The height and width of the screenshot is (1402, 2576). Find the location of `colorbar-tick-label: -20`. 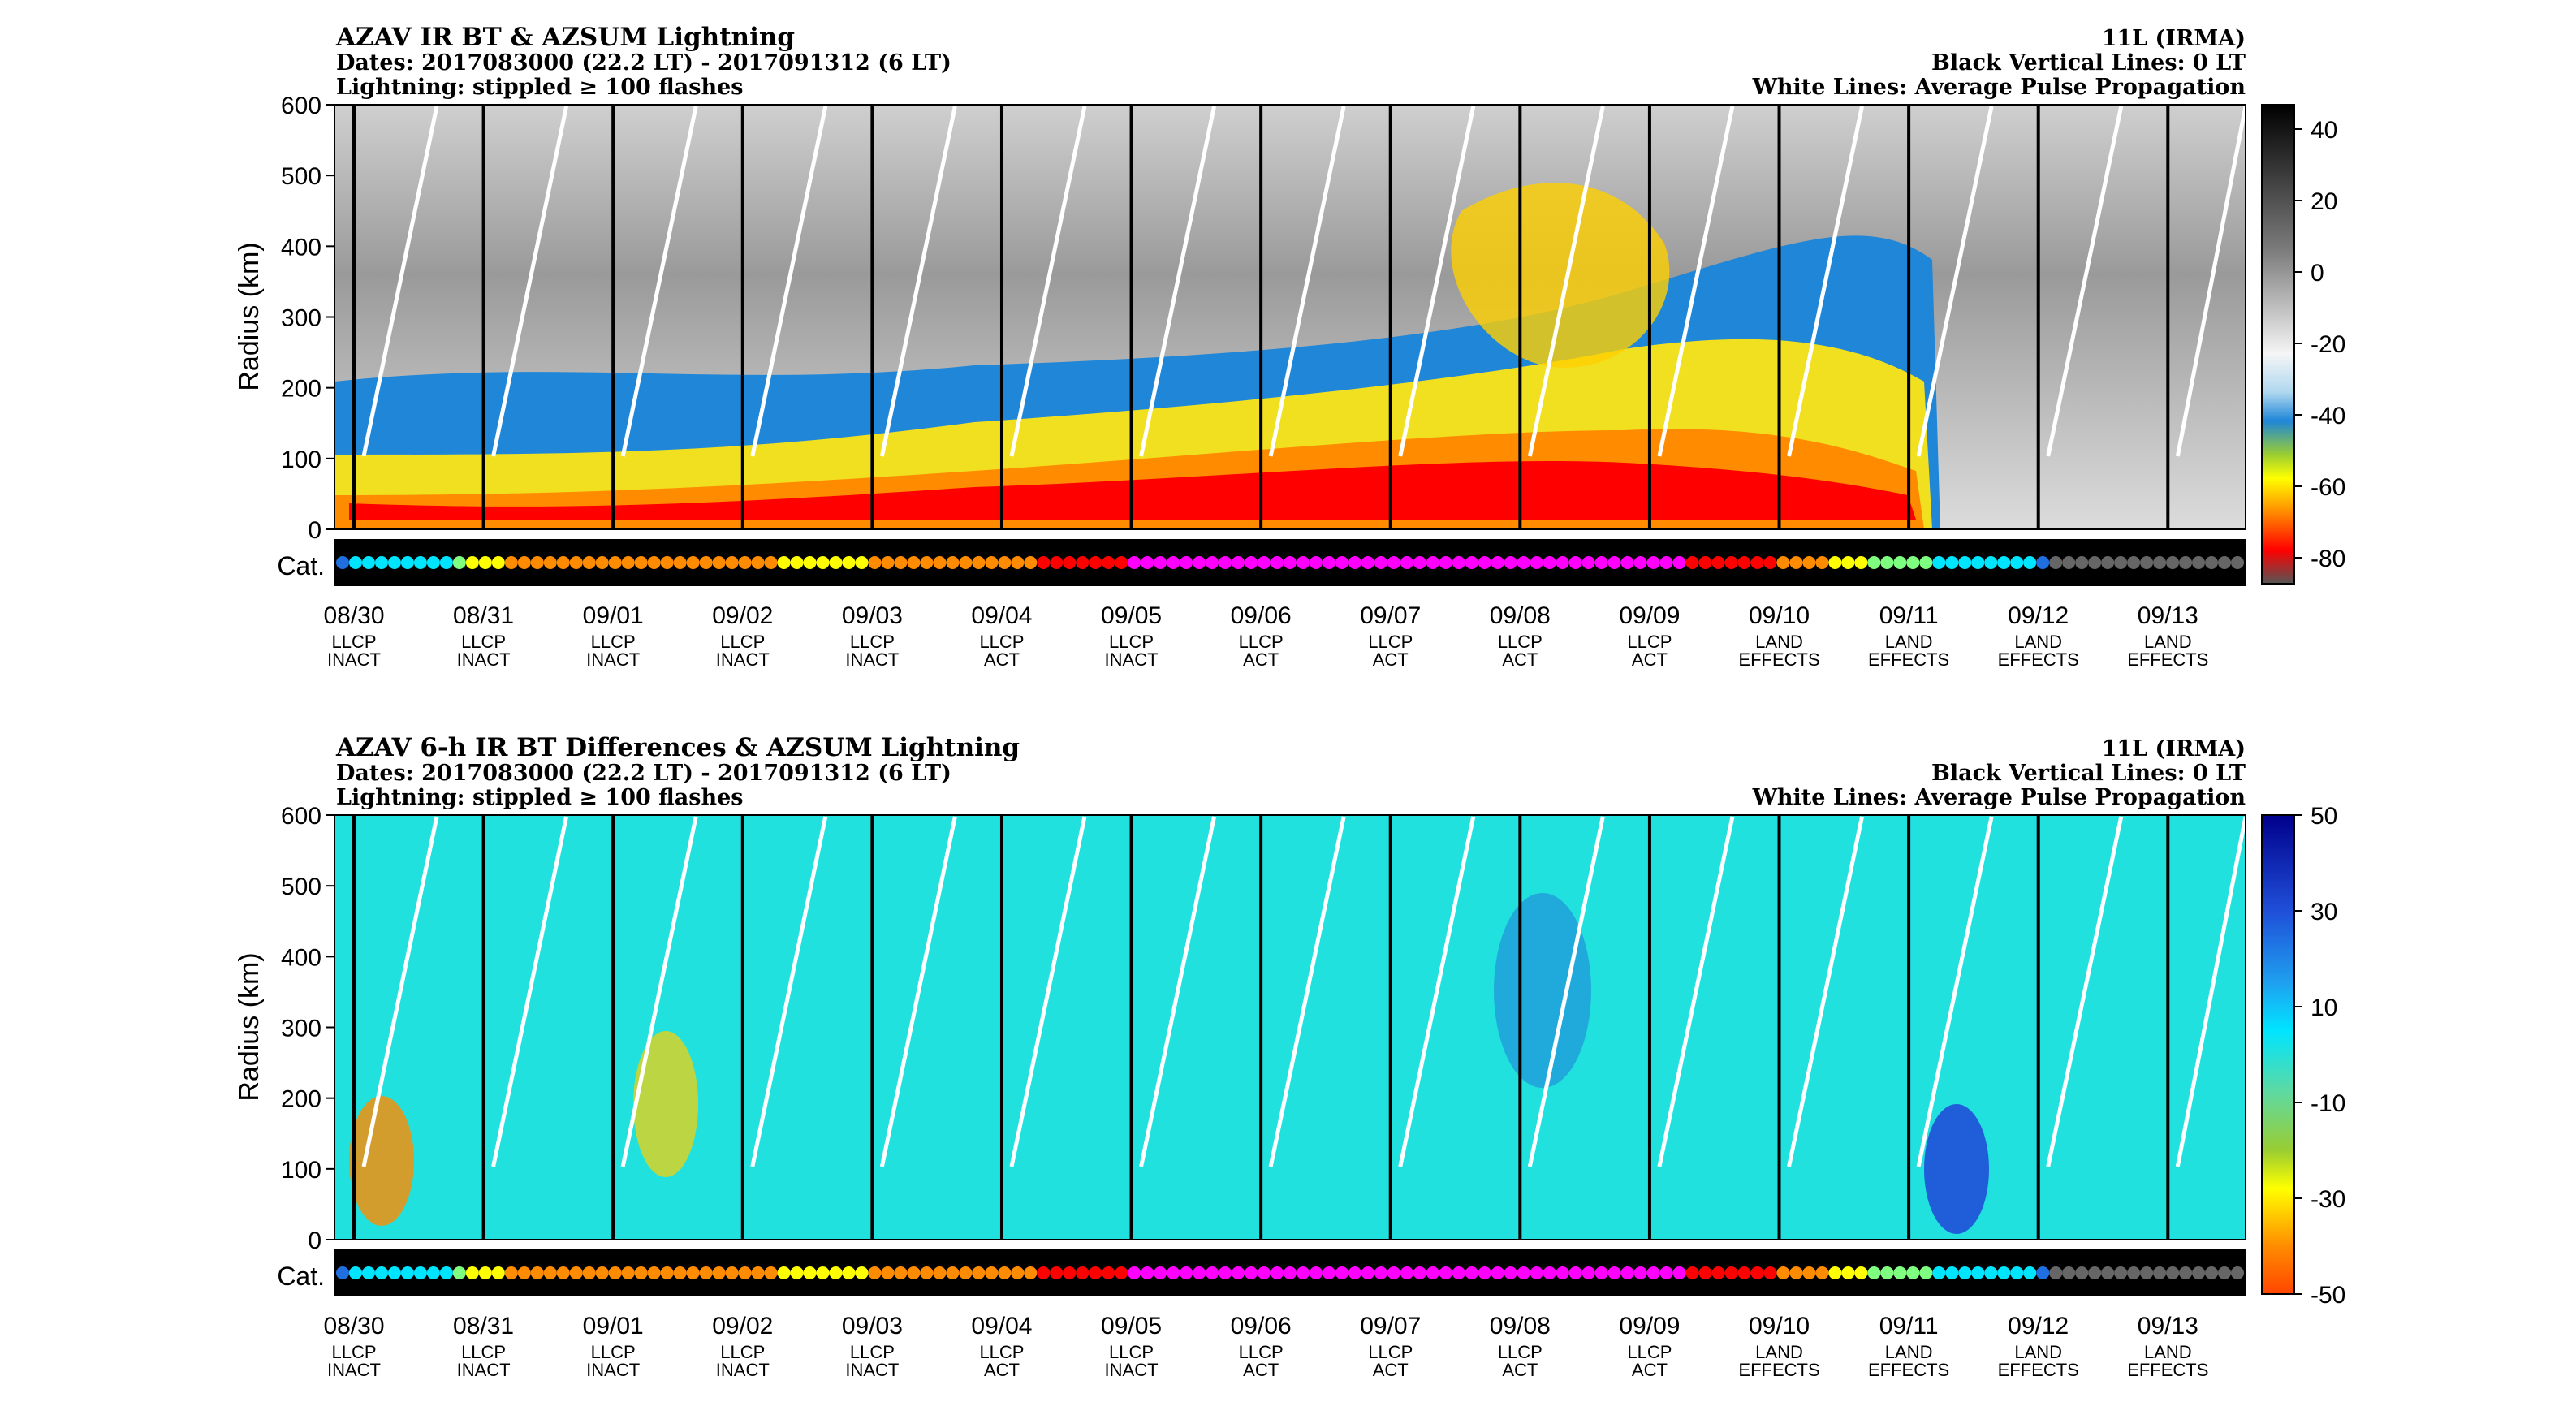

colorbar-tick-label: -20 is located at coordinates (2328, 344).